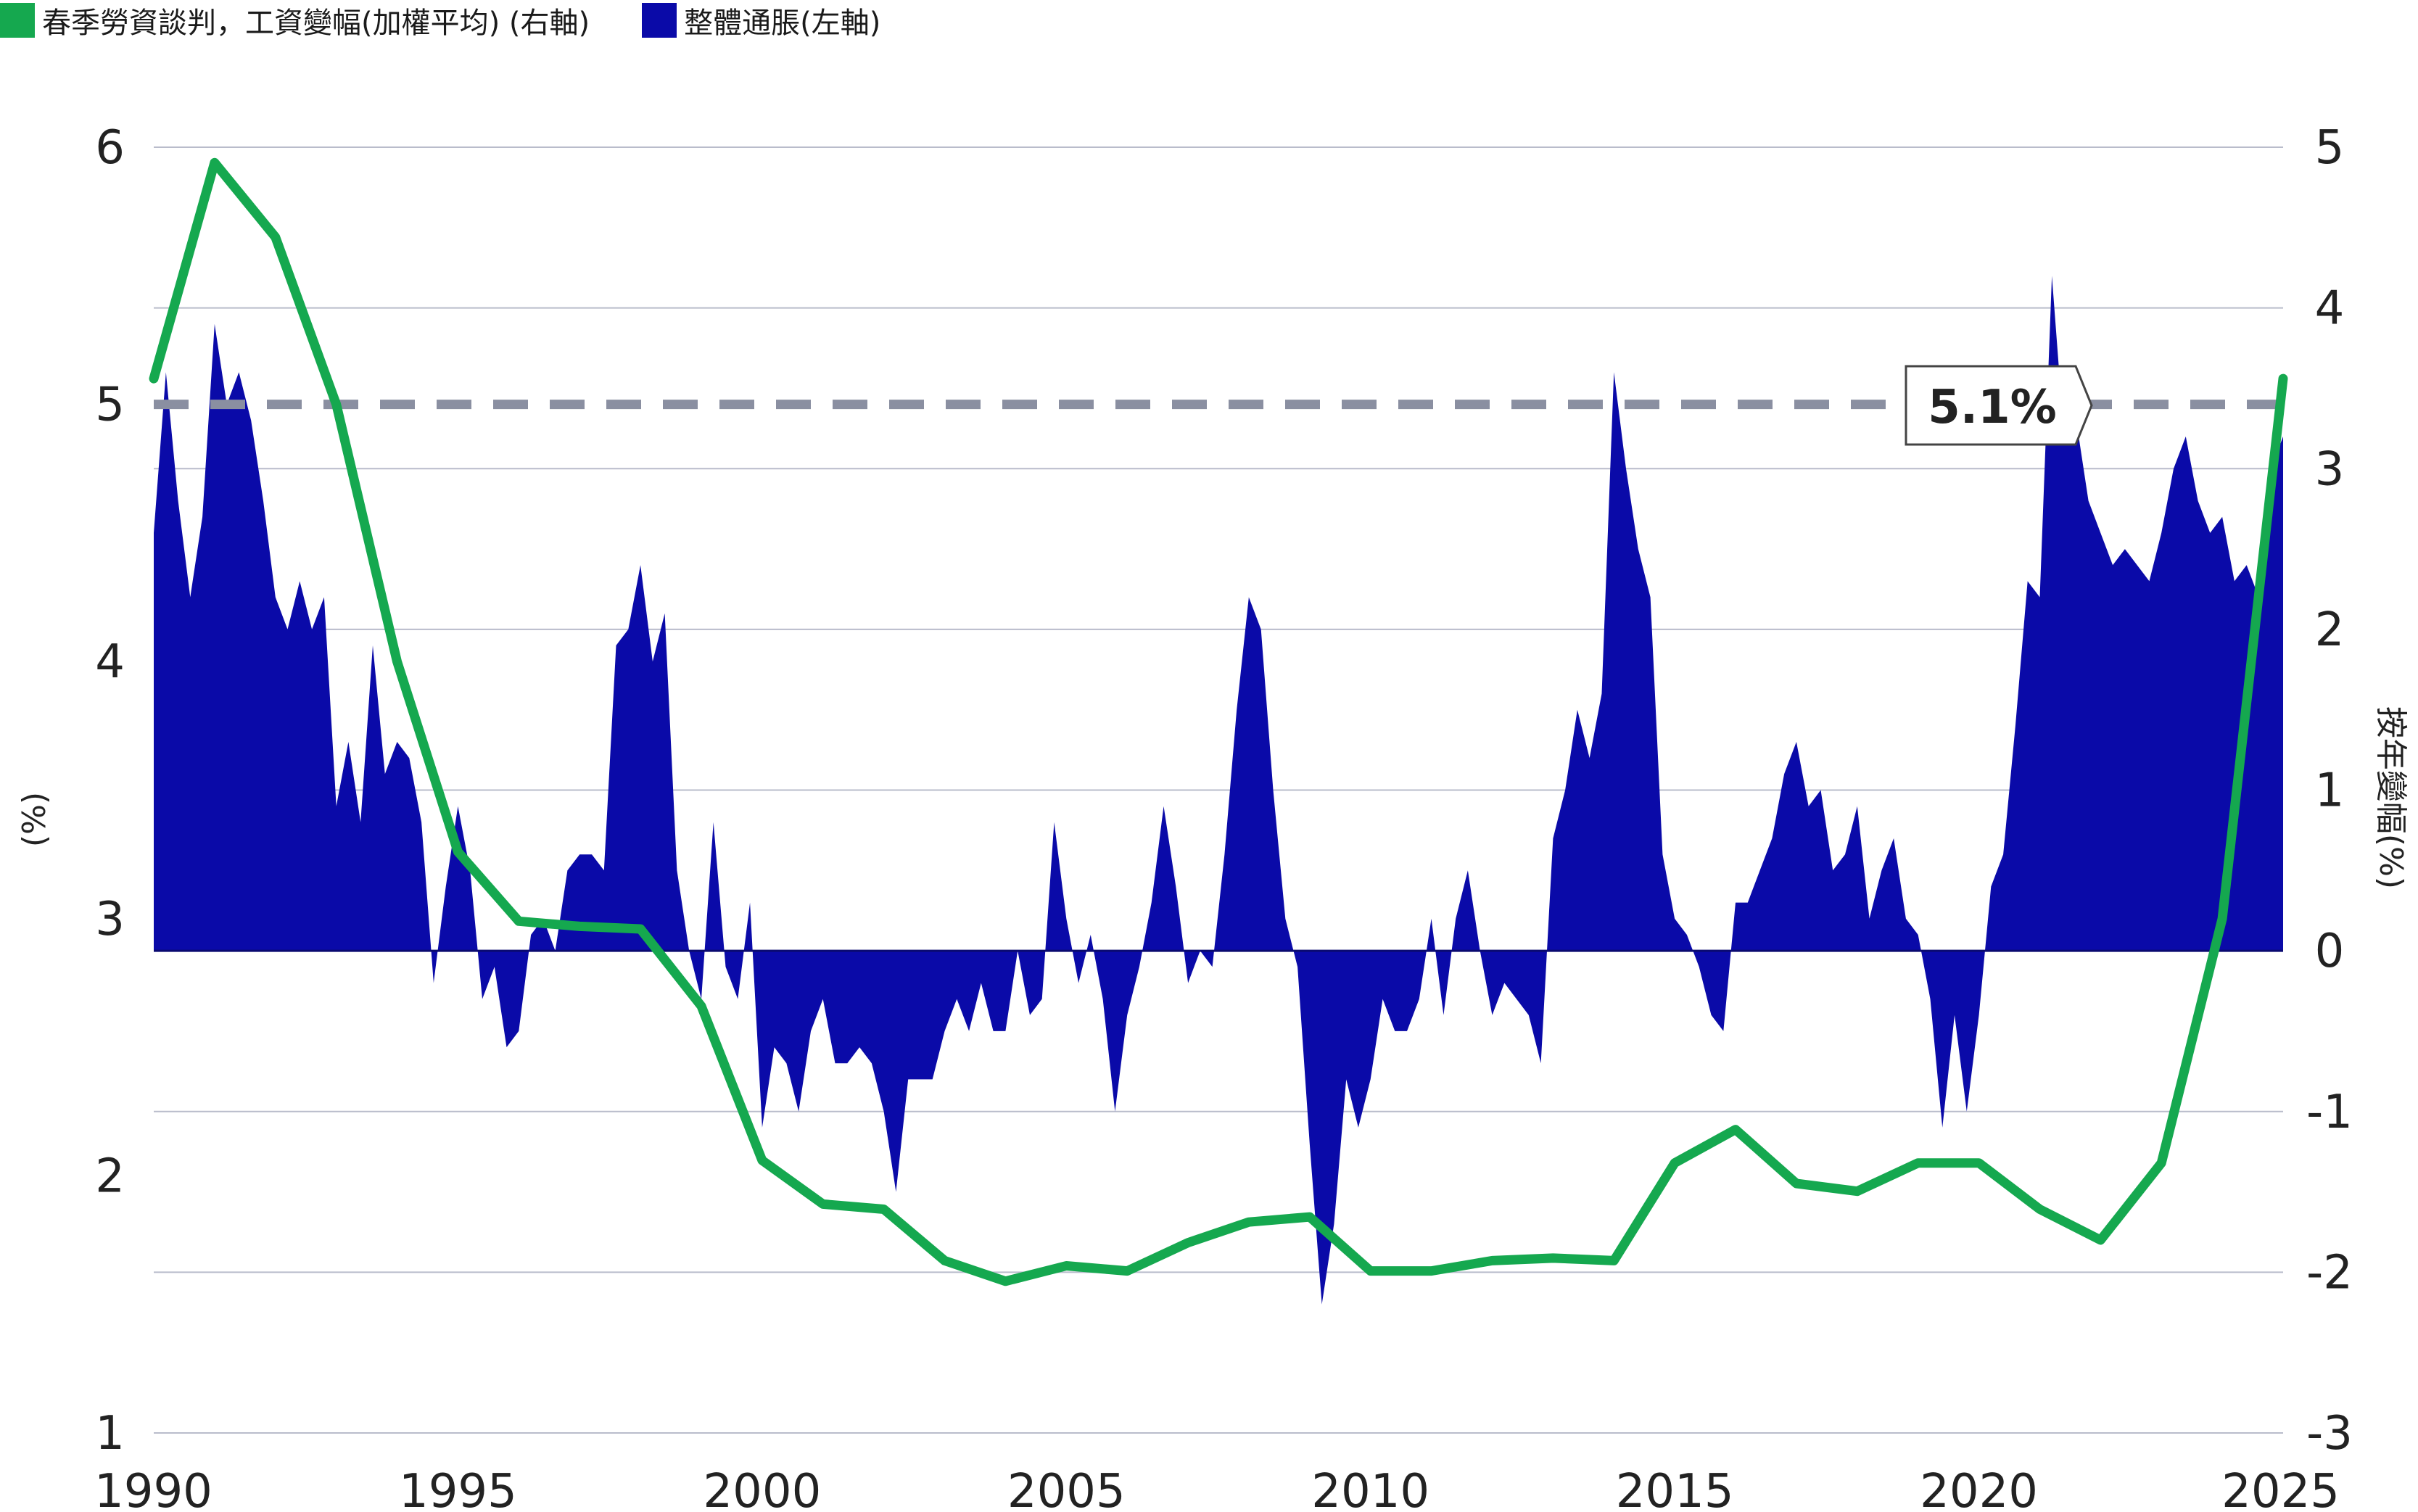 Image resolution: width=2418 pixels, height=1512 pixels. Describe the element at coordinates (2330, 309) in the screenshot. I see `y-right-tick-label: 4` at that location.